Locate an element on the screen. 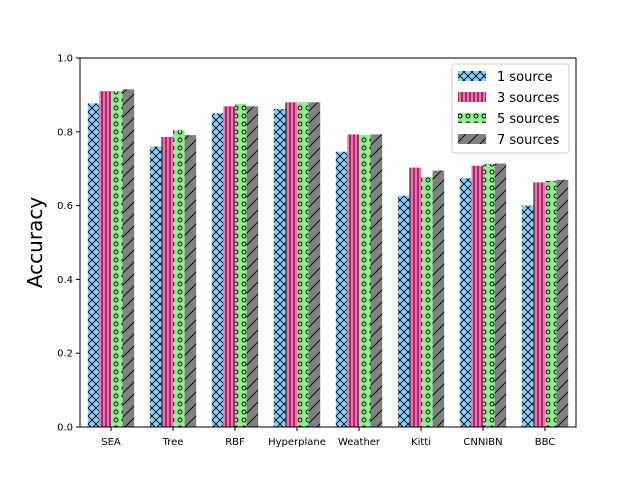 This screenshot has width=640, height=480. x-tick-label: Weather is located at coordinates (359, 442).